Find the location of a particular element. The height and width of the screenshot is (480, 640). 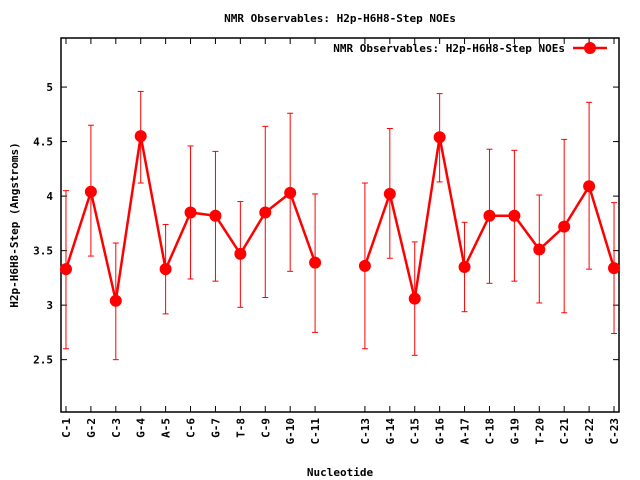

chart-title: NMR Observables: H2p-H6H8-Step NOEs is located at coordinates (340, 18).